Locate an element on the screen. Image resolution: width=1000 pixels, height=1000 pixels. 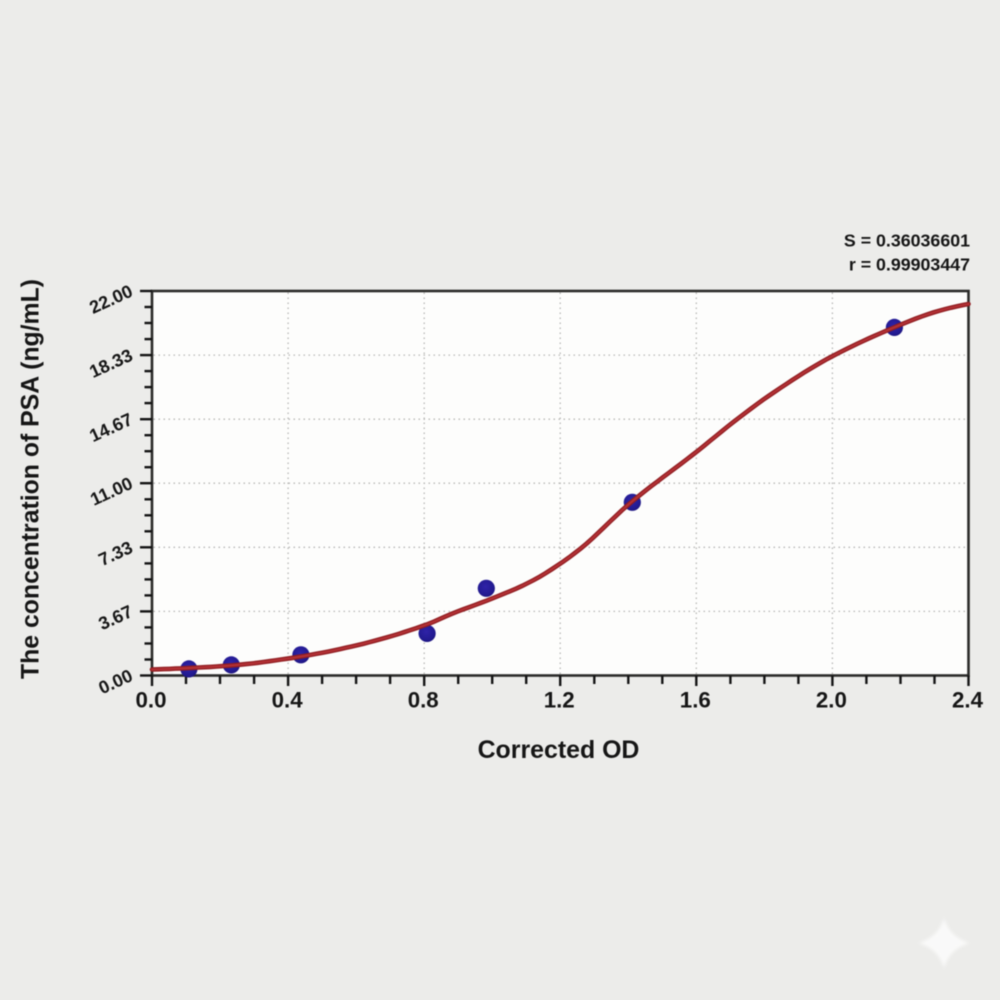
svg-text: 2.4 is located at coordinates (968, 699).